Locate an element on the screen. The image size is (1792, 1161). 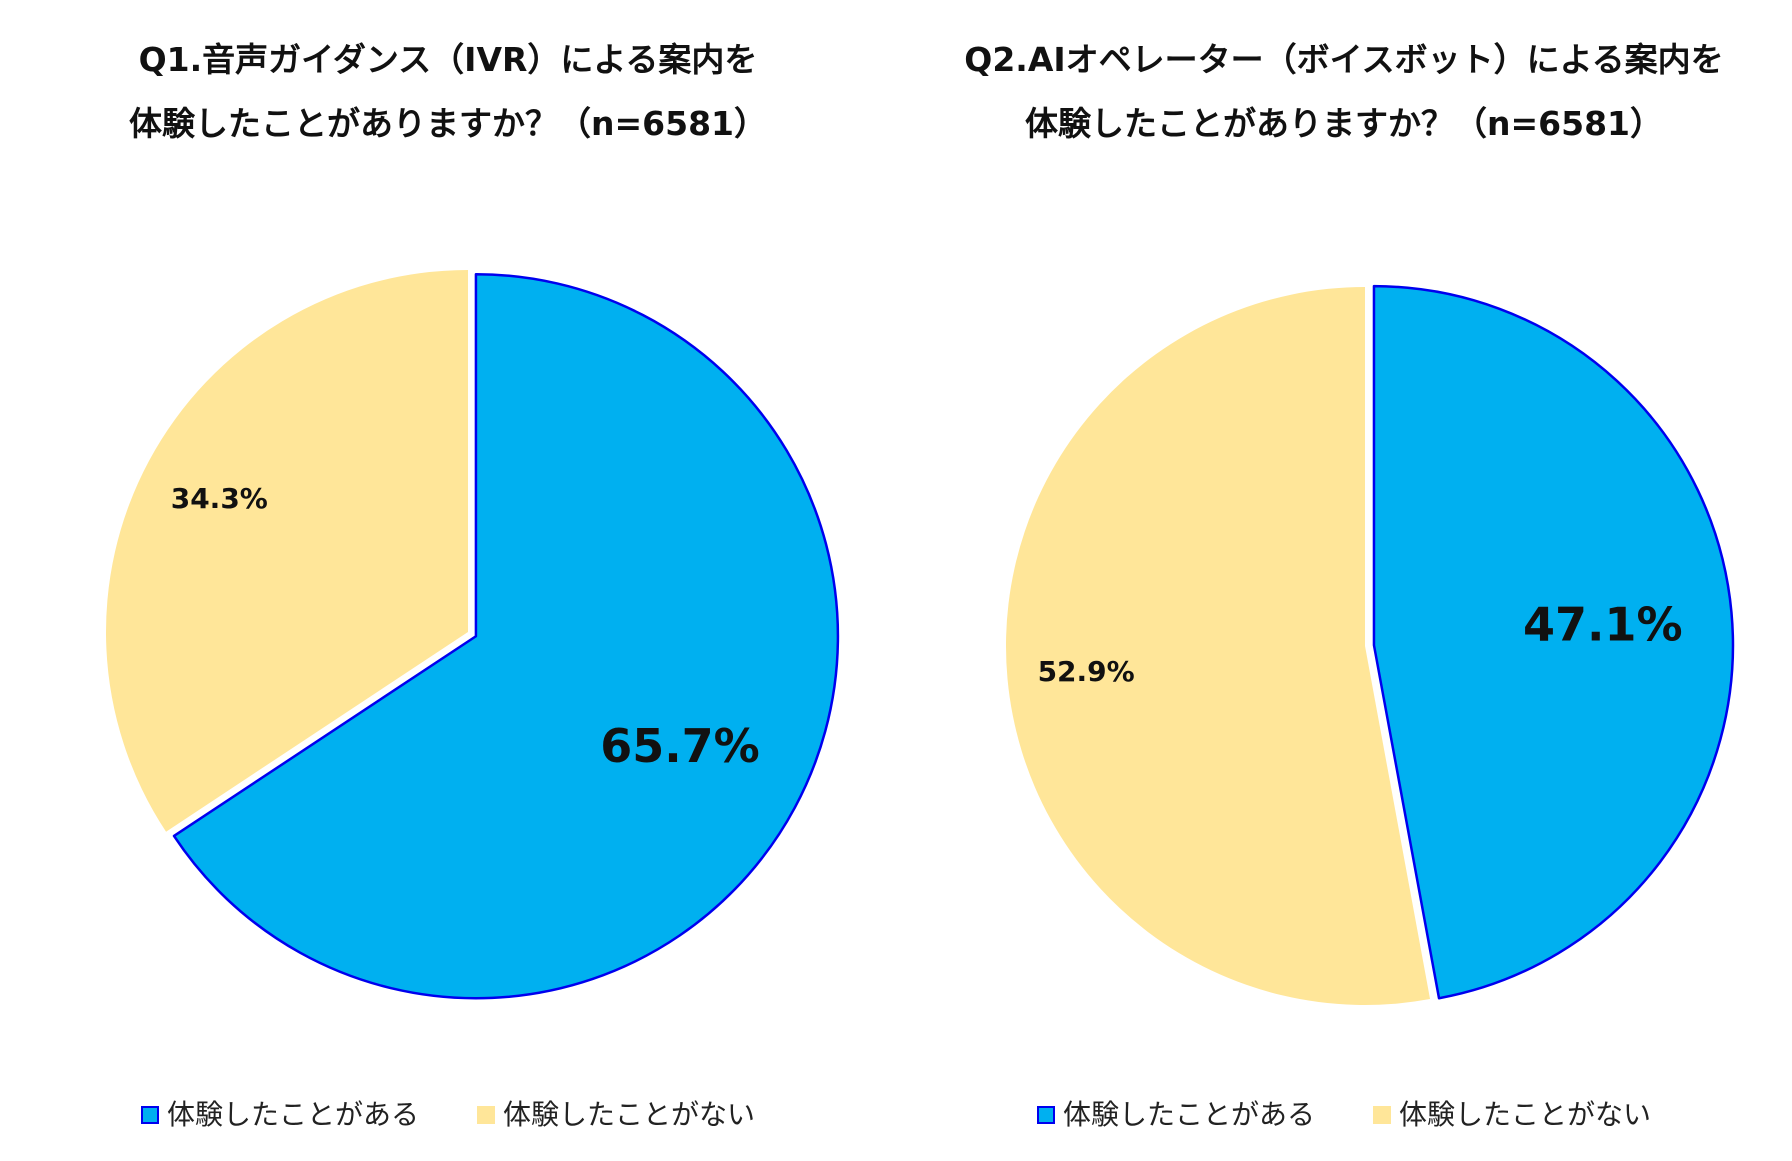
slice-value-label: 65.7% is located at coordinates (680, 746).